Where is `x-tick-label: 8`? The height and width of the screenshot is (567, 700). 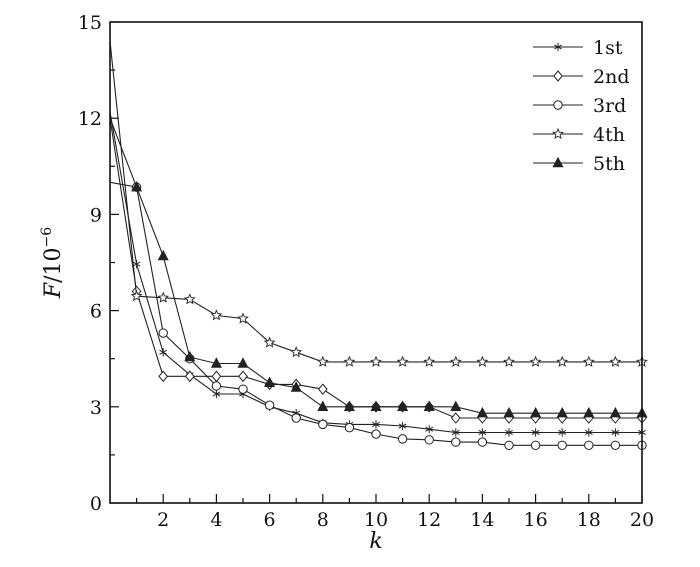 x-tick-label: 8 is located at coordinates (323, 520).